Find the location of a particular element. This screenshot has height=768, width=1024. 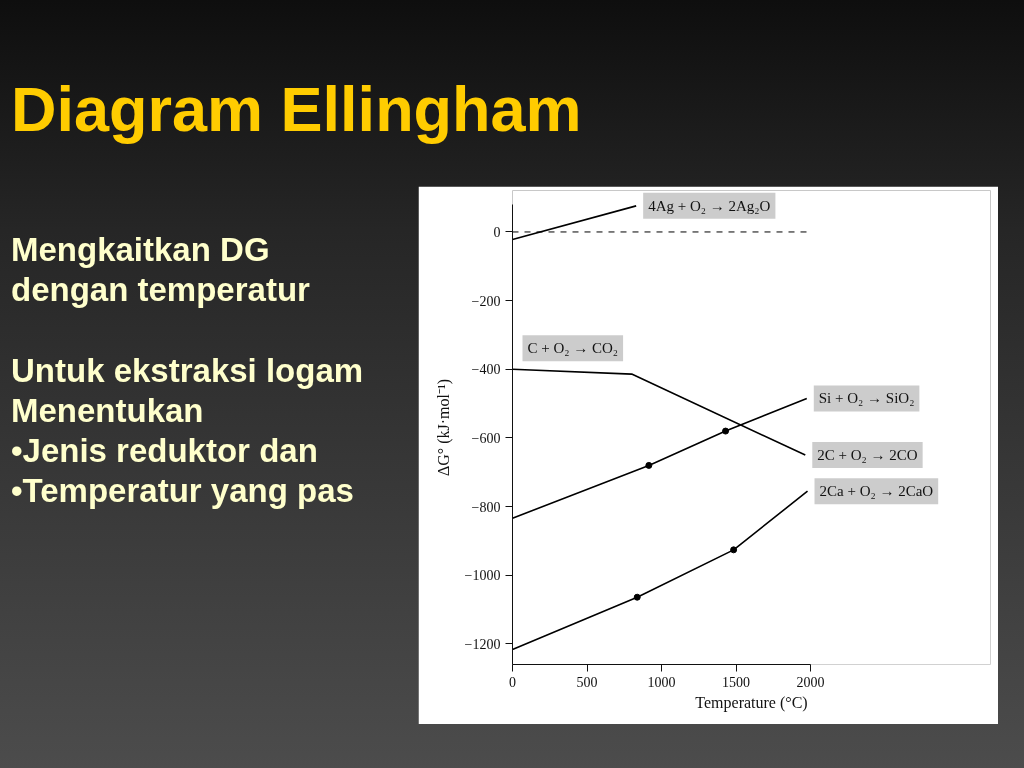

y-tick-label: −400 is located at coordinates (486, 370).